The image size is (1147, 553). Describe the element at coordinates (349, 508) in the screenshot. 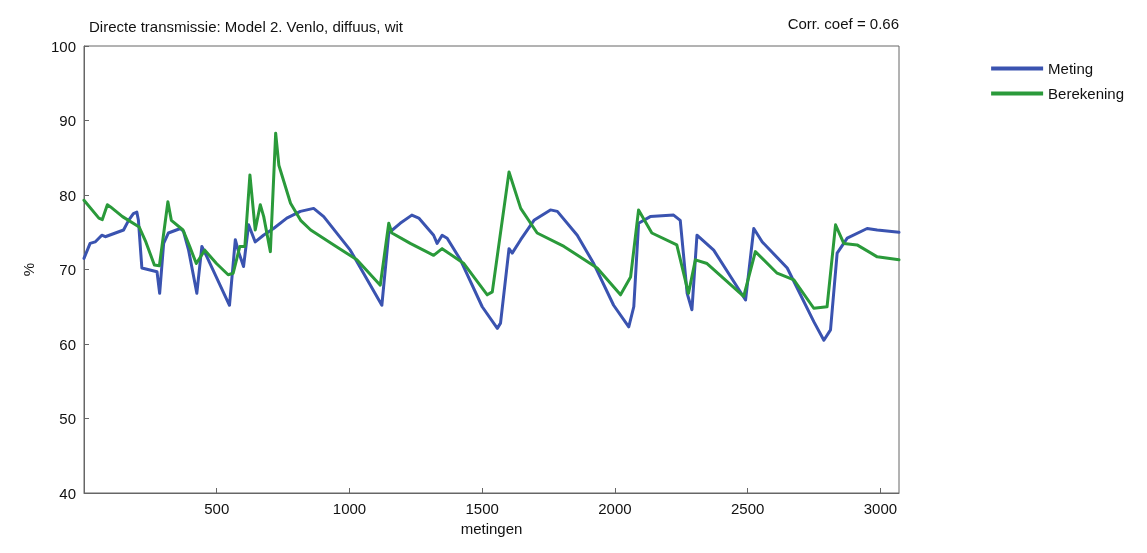

I see `x-tick-label: 1000` at that location.